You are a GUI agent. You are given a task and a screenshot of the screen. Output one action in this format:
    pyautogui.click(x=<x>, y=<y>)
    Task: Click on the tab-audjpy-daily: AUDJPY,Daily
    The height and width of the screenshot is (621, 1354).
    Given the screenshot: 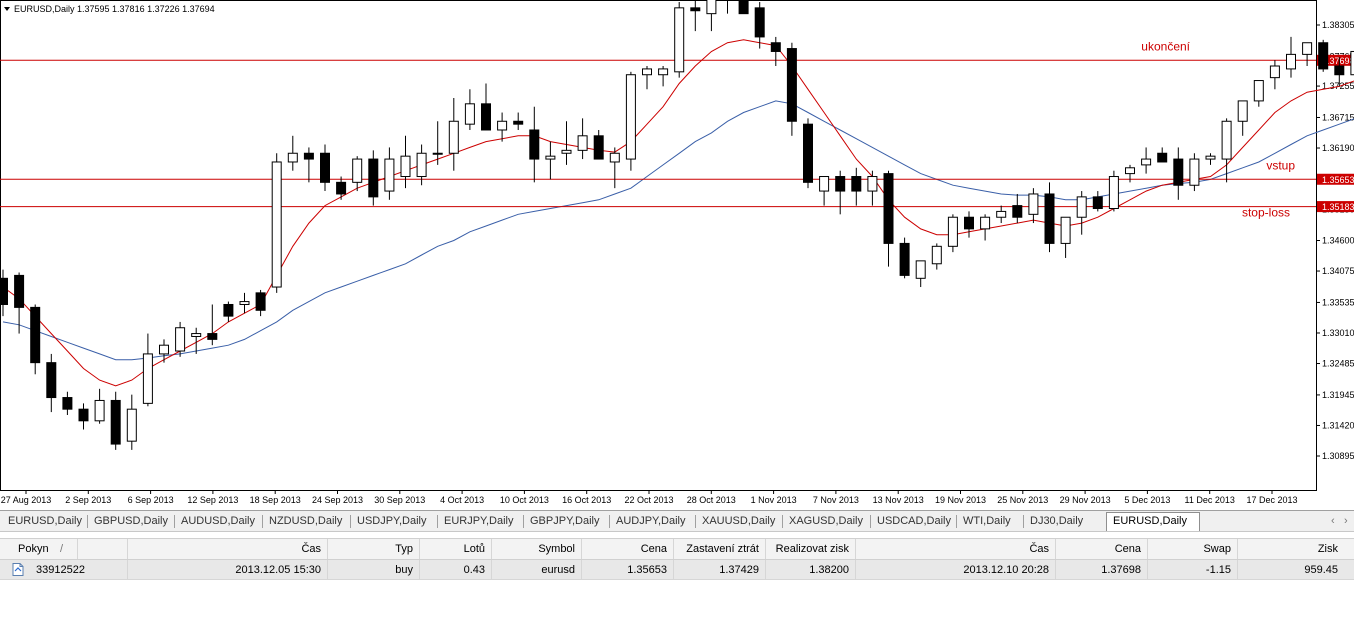 What is the action you would take?
    pyautogui.click(x=651, y=521)
    